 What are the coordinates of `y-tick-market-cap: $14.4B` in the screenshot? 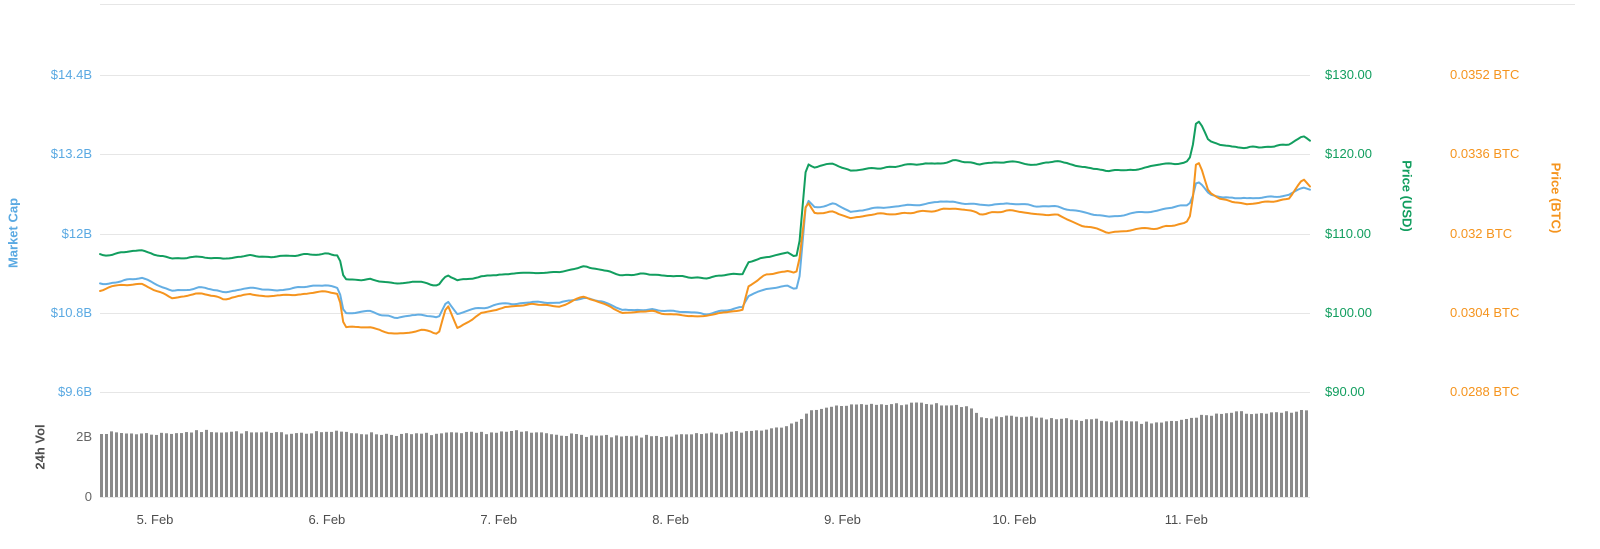 It's located at (71, 74).